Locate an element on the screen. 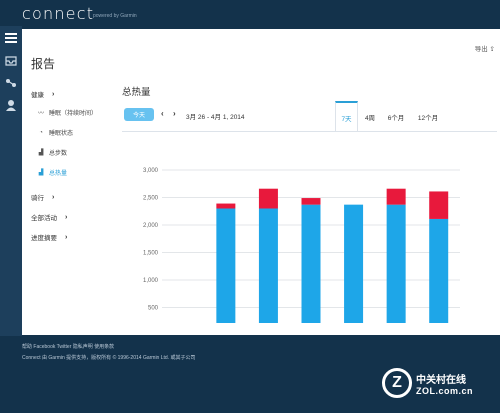  chart-title: 总热量 is located at coordinates (136, 92).